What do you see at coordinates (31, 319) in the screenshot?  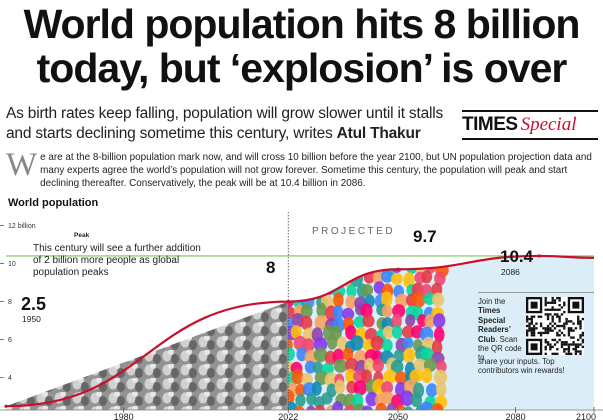 I see `start-year-label: 1950` at bounding box center [31, 319].